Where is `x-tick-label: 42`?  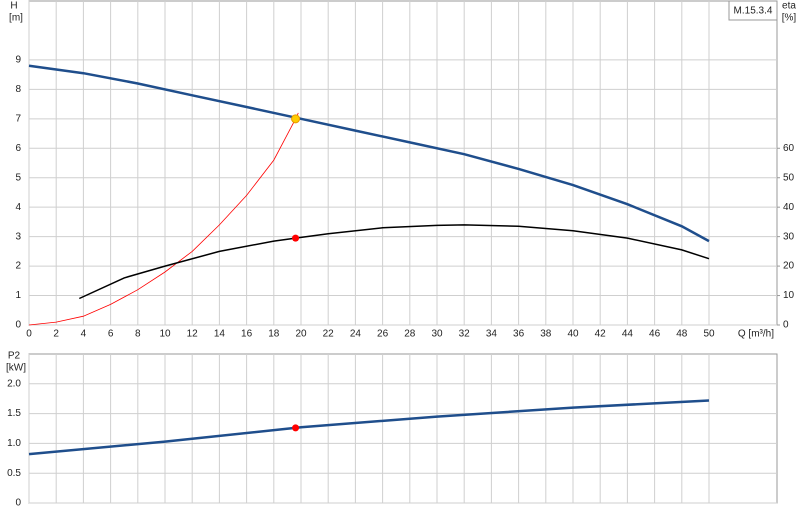 x-tick-label: 42 is located at coordinates (601, 334).